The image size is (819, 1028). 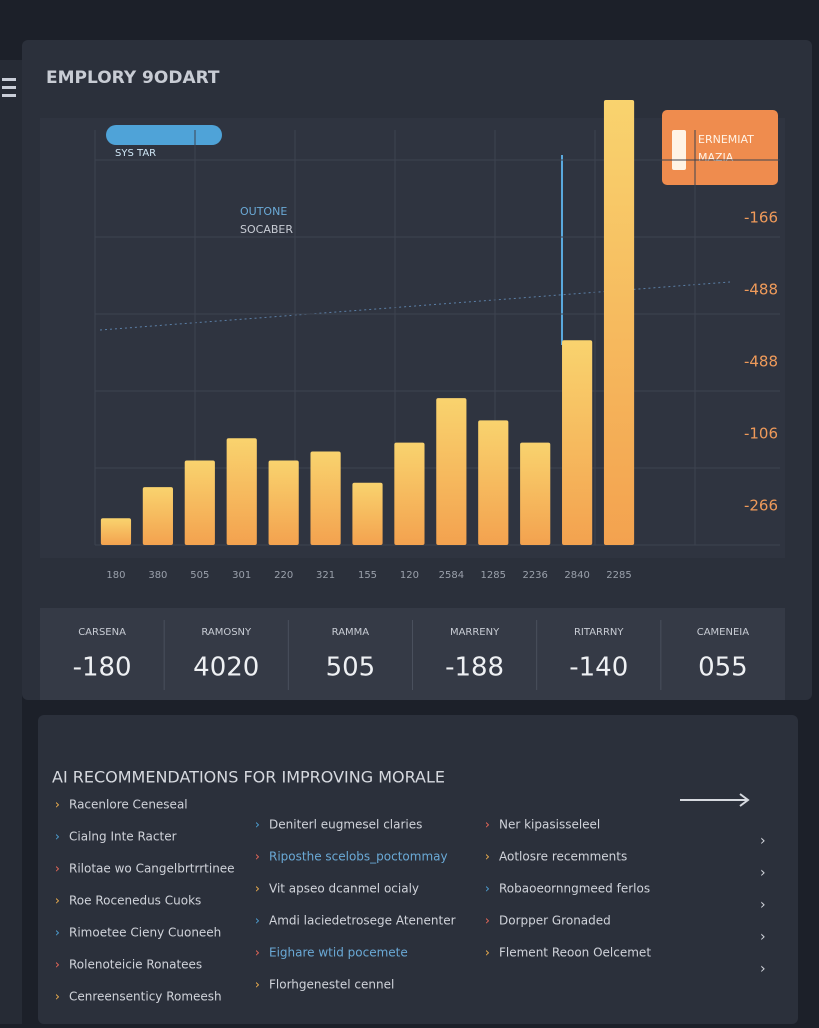 What do you see at coordinates (362, 921) in the screenshot?
I see `recommendation: Amdi laciedetrosege Atenenter` at bounding box center [362, 921].